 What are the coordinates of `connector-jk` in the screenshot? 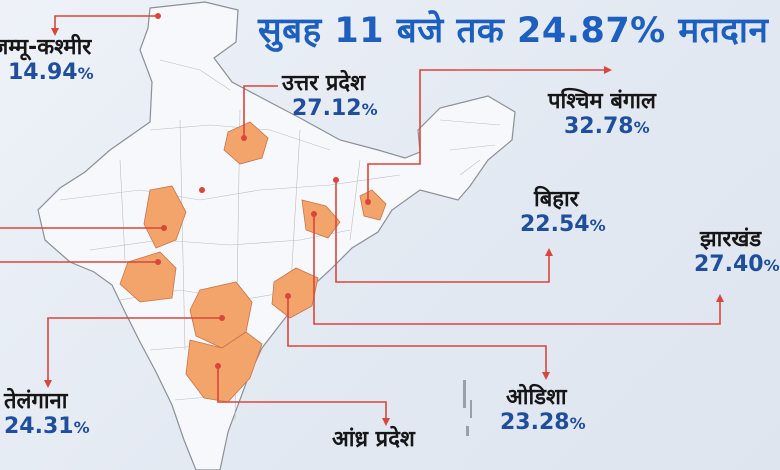 It's located at (106, 21).